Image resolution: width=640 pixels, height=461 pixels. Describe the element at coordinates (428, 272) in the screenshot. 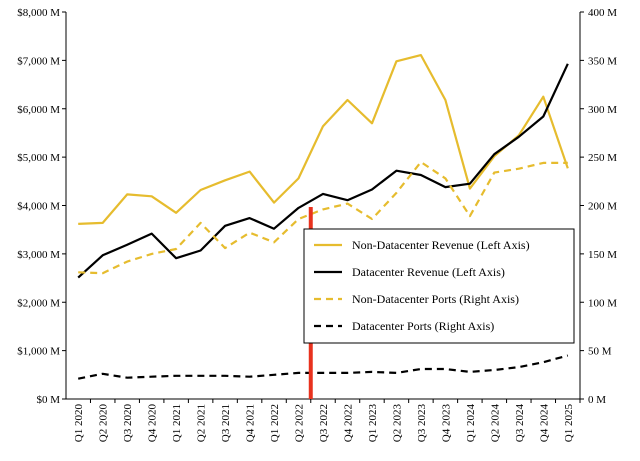

I see `legend-label: Datacenter Revenue (Left Axis)` at that location.